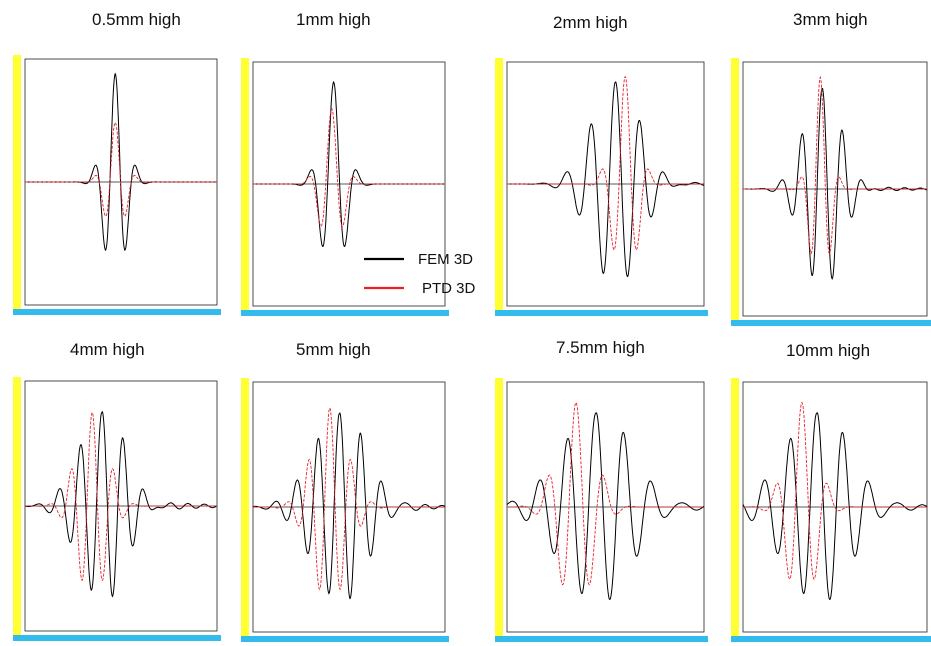 The width and height of the screenshot is (931, 646). I want to click on panel-title-3: 2mm high, so click(590, 22).